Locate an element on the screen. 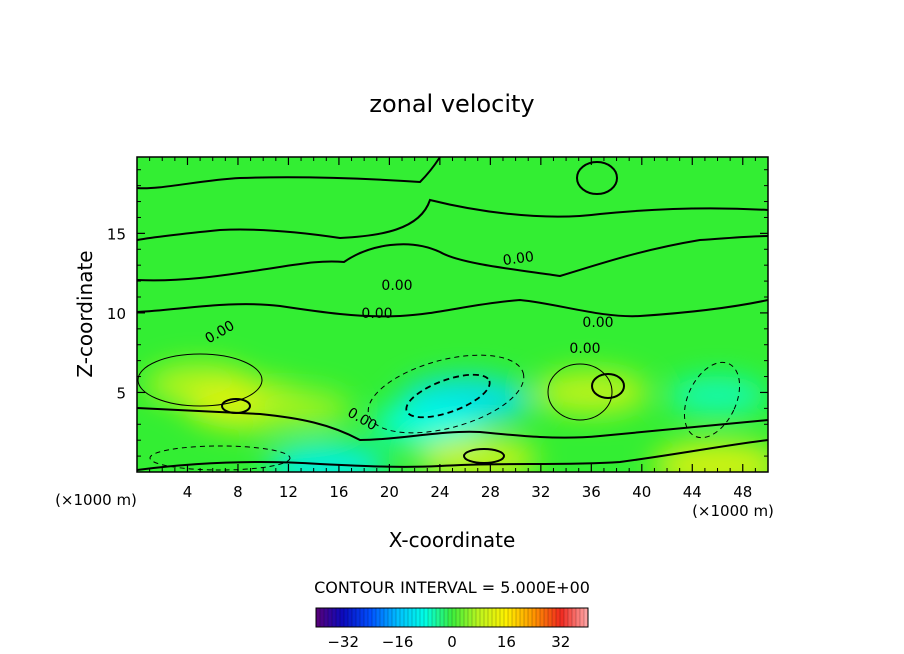 This screenshot has width=904, height=654. colorbar: −32 −16 0 16 32 is located at coordinates (452, 629).